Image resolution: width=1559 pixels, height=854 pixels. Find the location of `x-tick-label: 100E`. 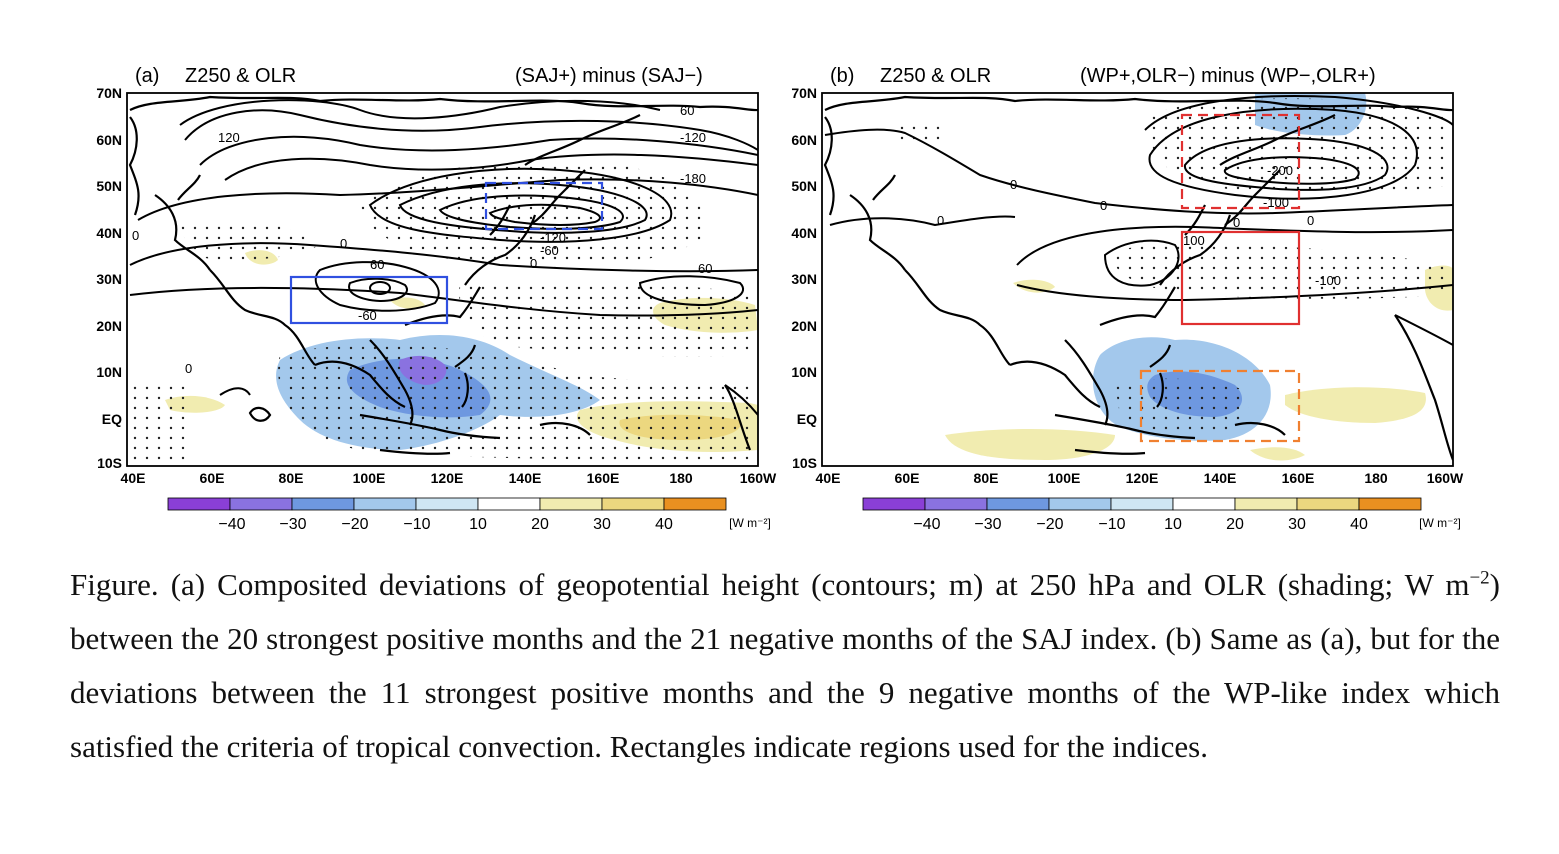

x-tick-label: 100E is located at coordinates (369, 478).